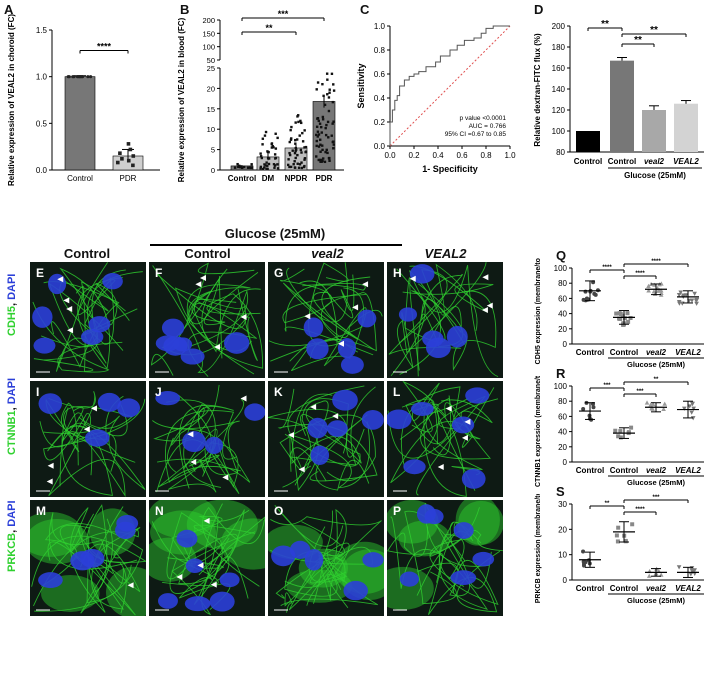 The height and width of the screenshot is (674, 709). What do you see at coordinates (397, 511) in the screenshot?
I see `panel-label-p: P` at bounding box center [397, 511].